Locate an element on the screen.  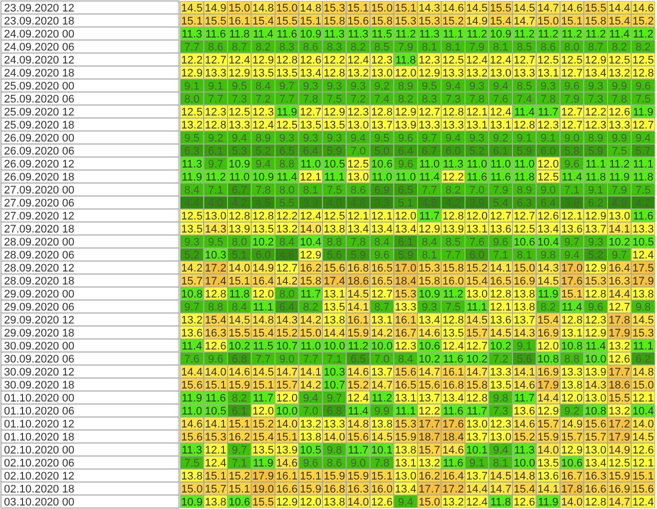
data-label: 9.1 is located at coordinates (524, 346).